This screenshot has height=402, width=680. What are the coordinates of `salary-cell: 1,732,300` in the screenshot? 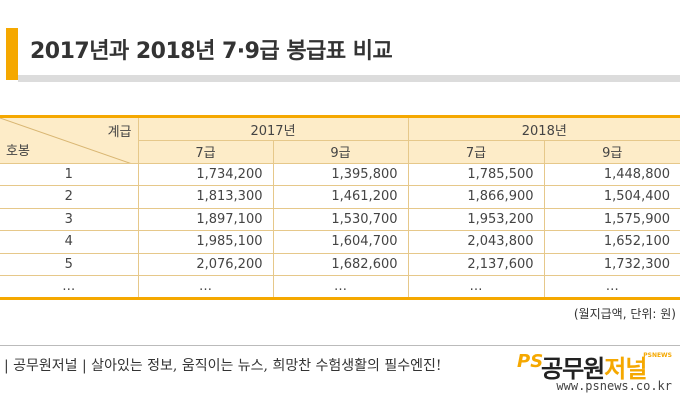 It's located at (611, 264).